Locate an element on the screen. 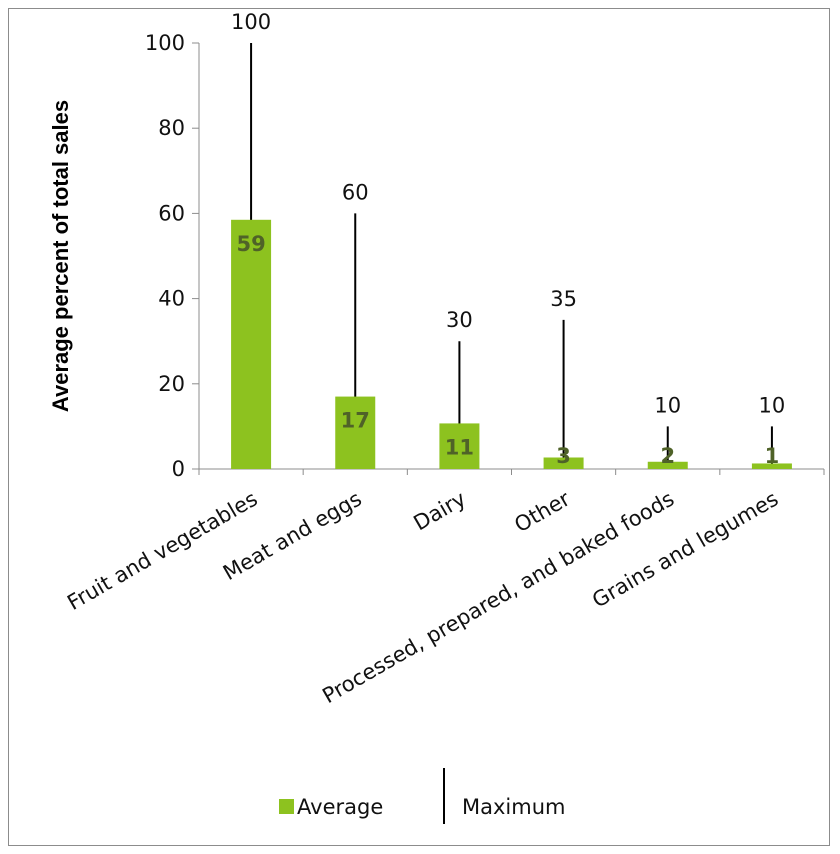 The width and height of the screenshot is (840, 854). category-label: Fruit and vegetables is located at coordinates (162, 551).